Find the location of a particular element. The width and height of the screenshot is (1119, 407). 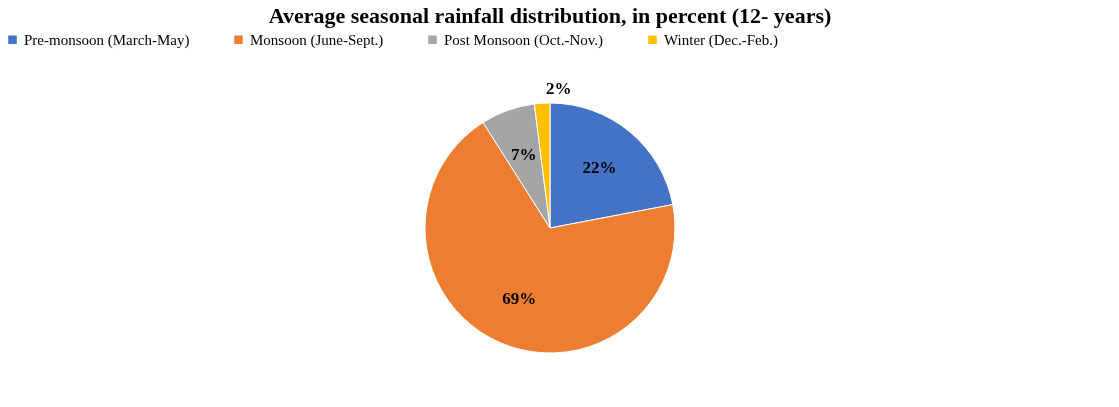

data-label: 69% is located at coordinates (519, 299).